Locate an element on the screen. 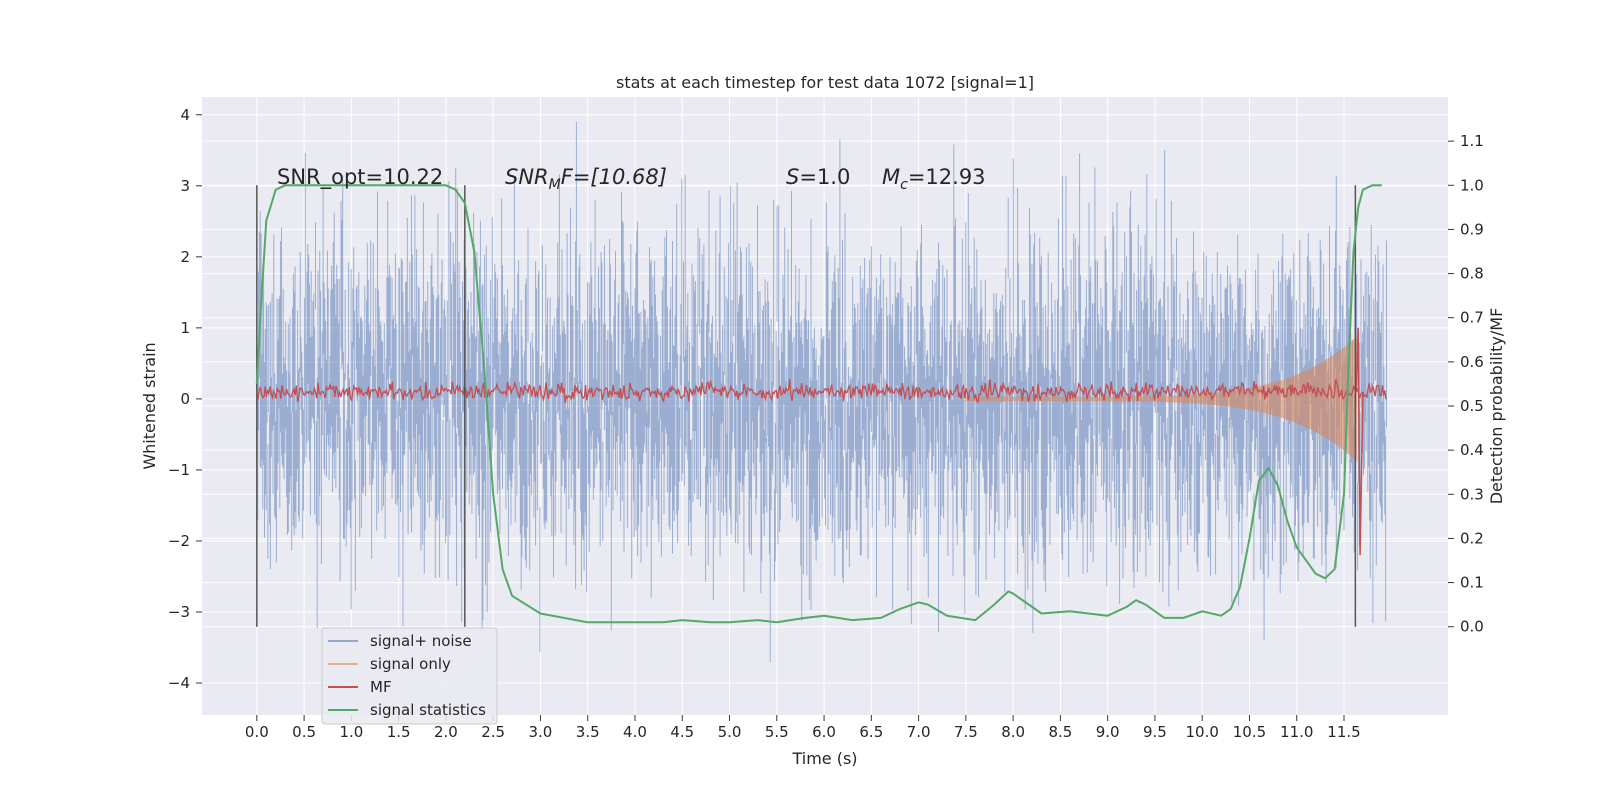 The width and height of the screenshot is (1600, 800). x-tick-label: 0.0 is located at coordinates (257, 732).